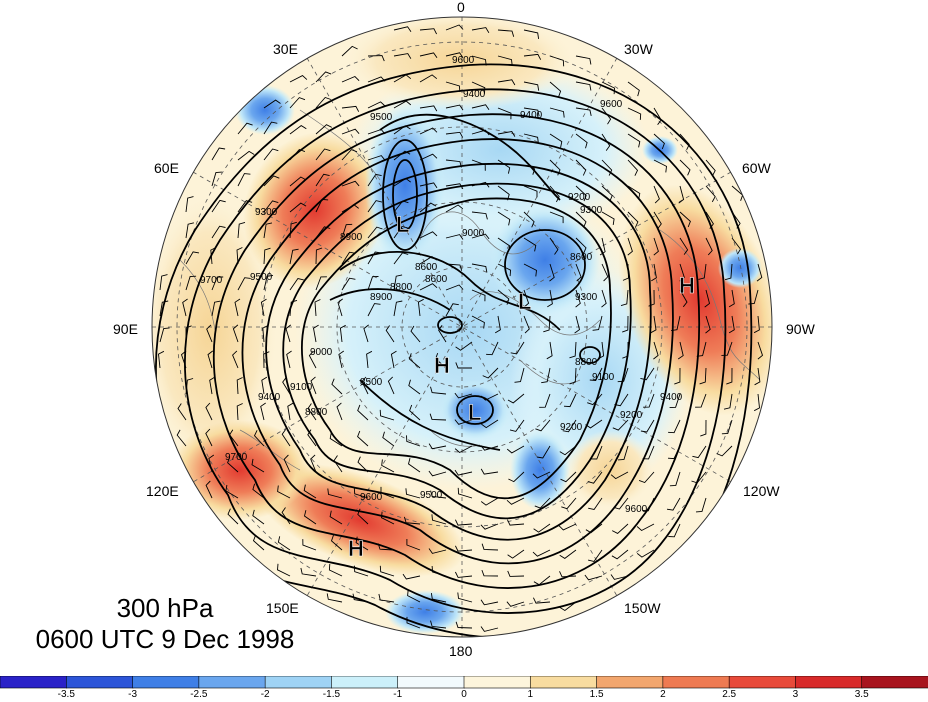 This screenshot has height=702, width=928. I want to click on contour-label: 9600, so click(371, 497).